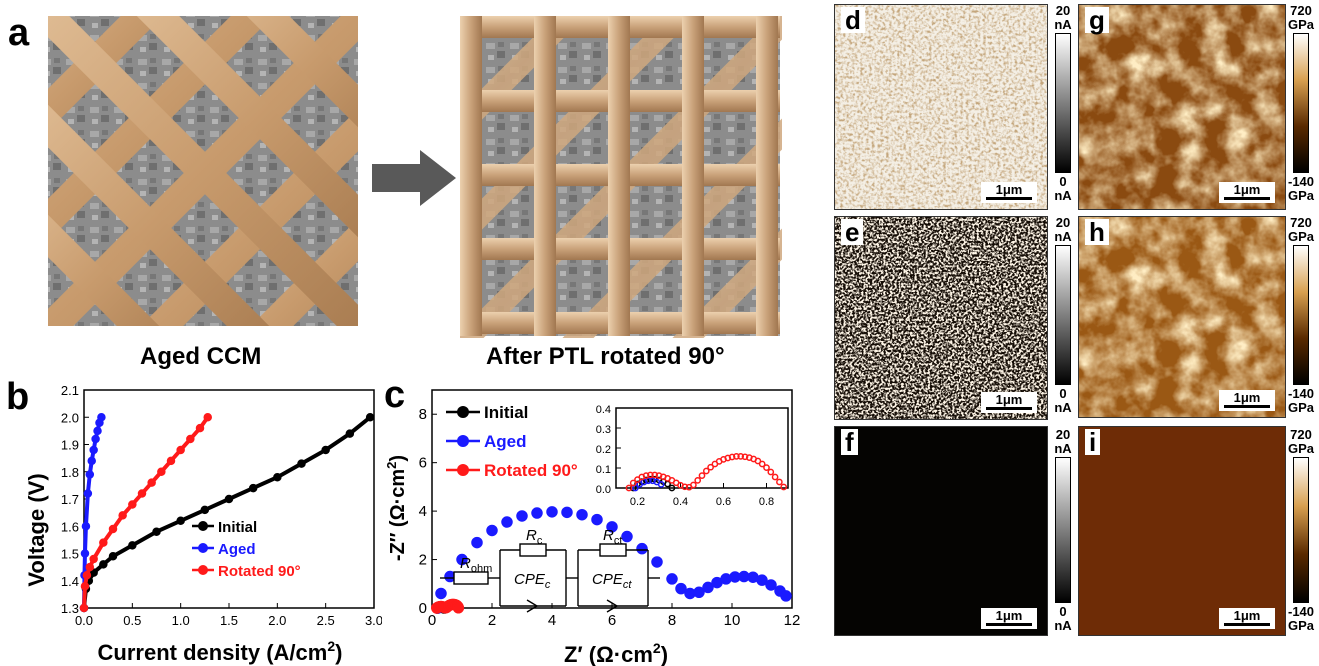  What do you see at coordinates (1182, 107) in the screenshot?
I see `modulus-map-initial: g 1μm` at bounding box center [1182, 107].